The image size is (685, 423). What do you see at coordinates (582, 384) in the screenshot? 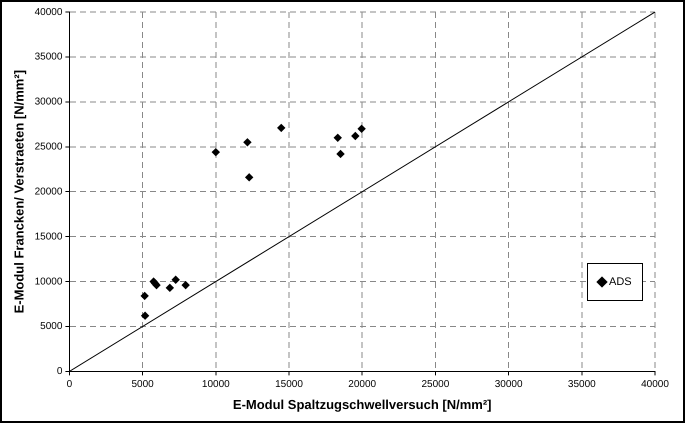
I see `x-tick-label: 35000` at bounding box center [582, 384].